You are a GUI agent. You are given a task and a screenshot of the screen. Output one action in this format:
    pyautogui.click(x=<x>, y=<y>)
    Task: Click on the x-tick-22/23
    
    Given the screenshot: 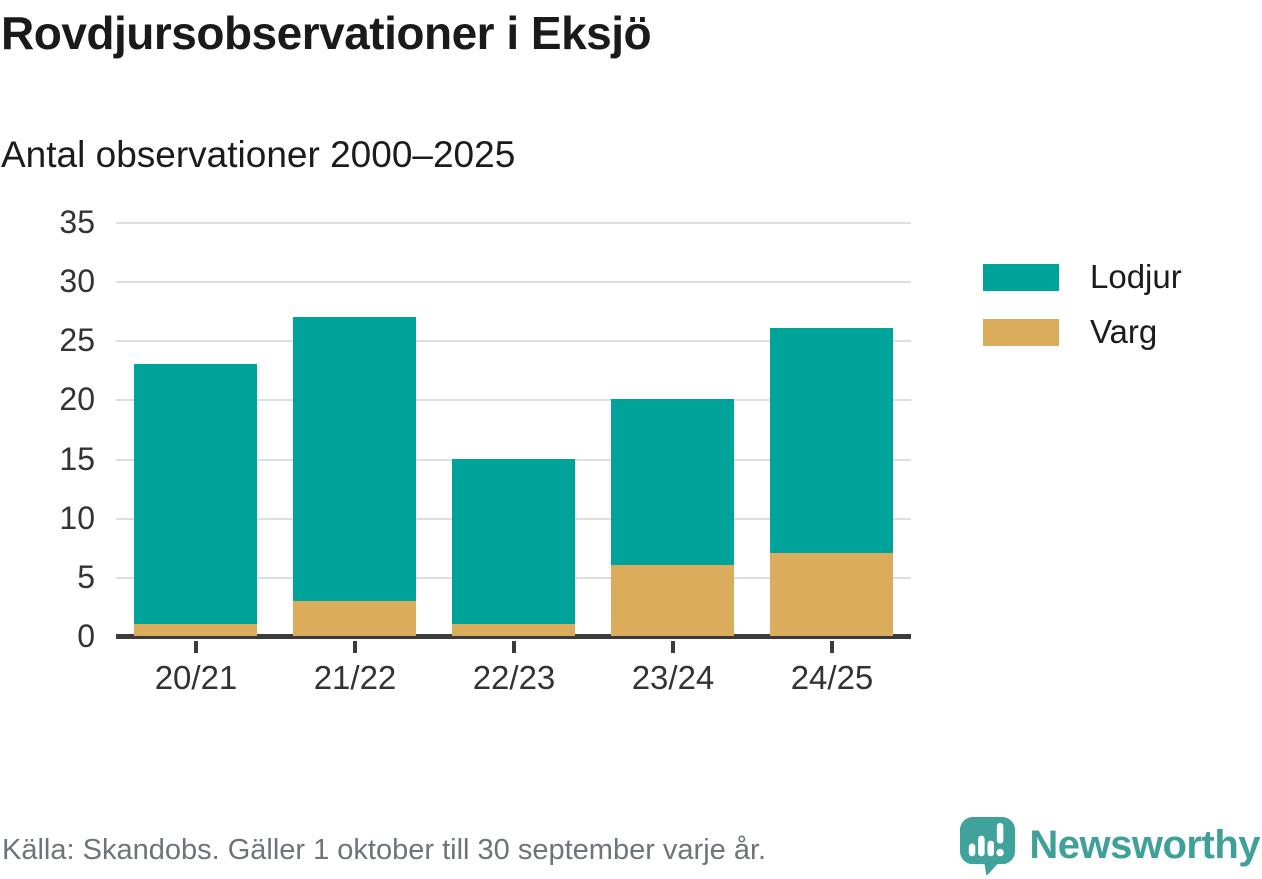 What is the action you would take?
    pyautogui.click(x=514, y=647)
    